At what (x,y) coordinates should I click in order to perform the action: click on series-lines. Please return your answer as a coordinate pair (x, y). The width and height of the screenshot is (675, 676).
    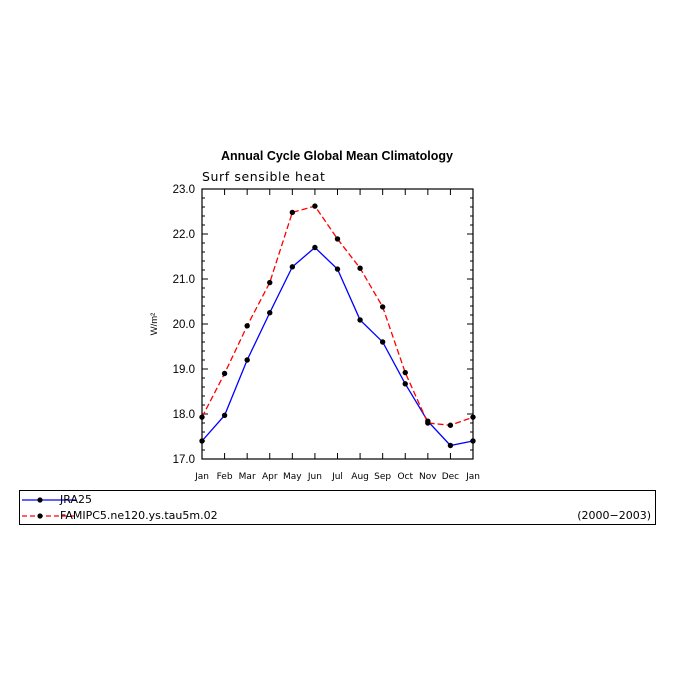
    Looking at the image, I should click on (337, 326).